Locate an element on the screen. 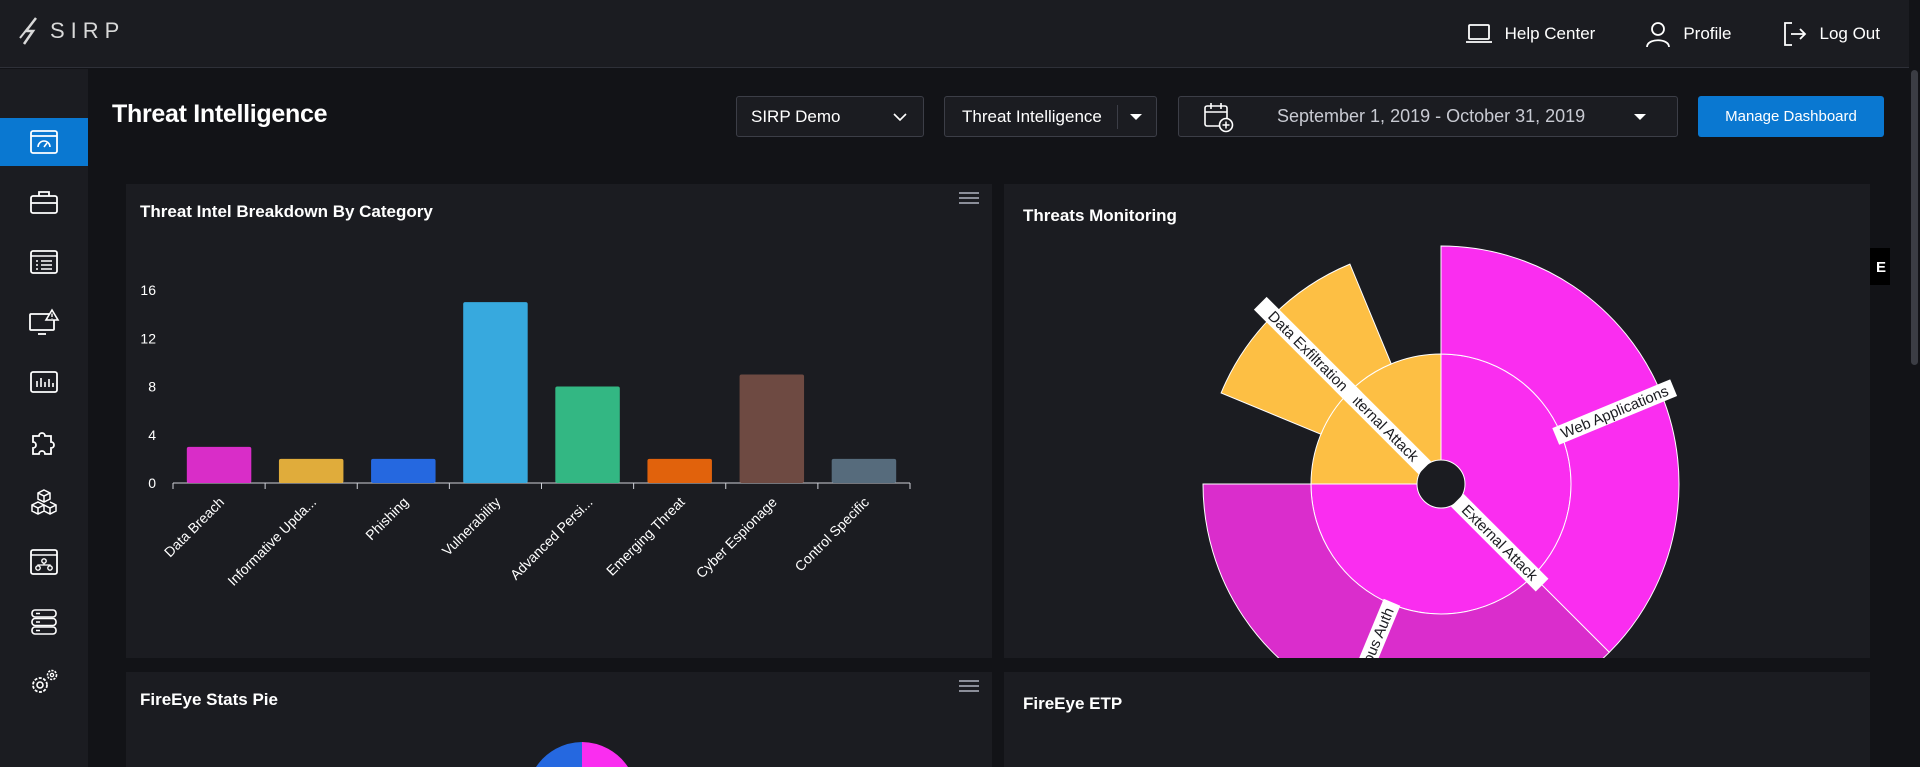  report-chart-icon is located at coordinates (44, 382).